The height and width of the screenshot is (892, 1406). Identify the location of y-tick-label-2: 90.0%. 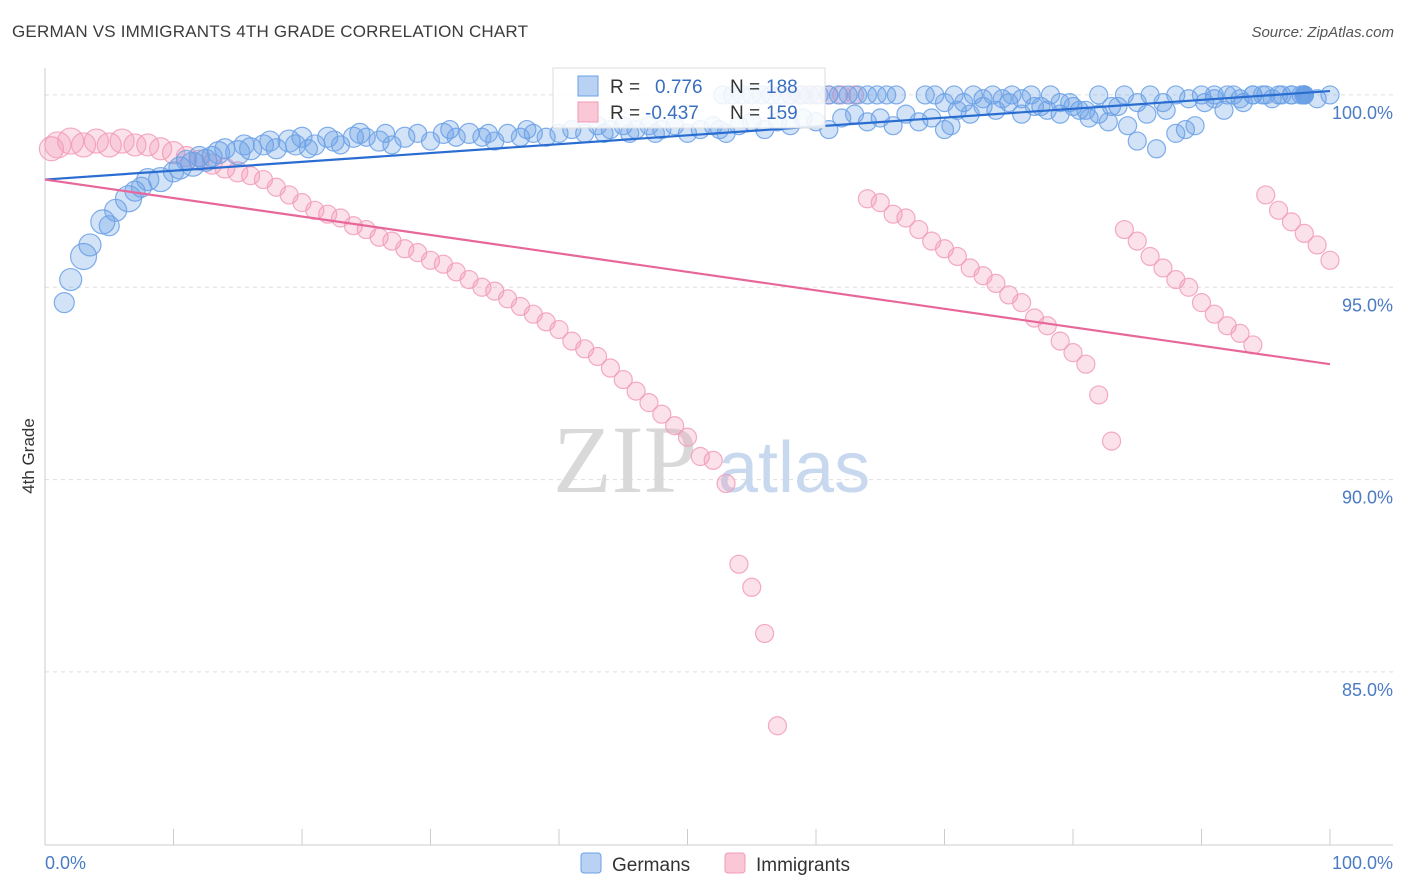
(1367, 498).